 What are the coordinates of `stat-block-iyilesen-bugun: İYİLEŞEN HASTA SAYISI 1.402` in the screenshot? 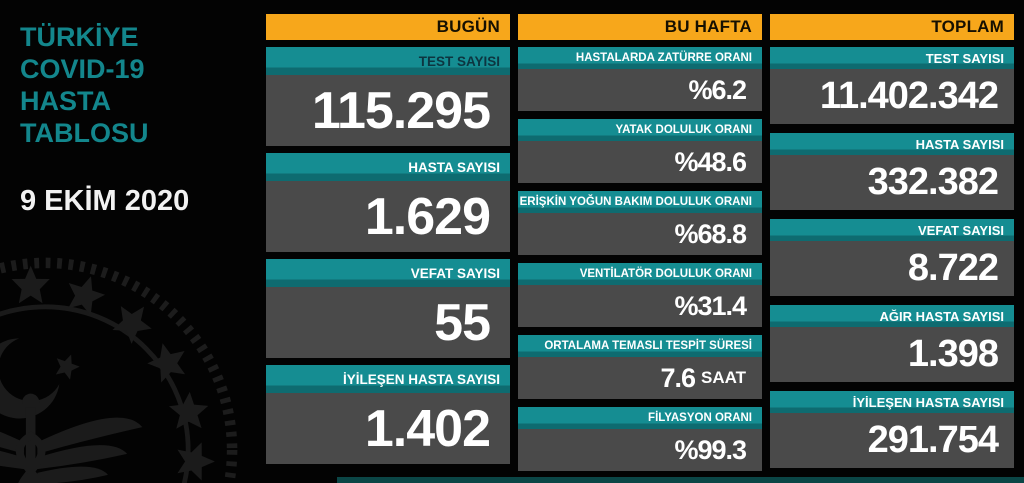 It's located at (388, 414).